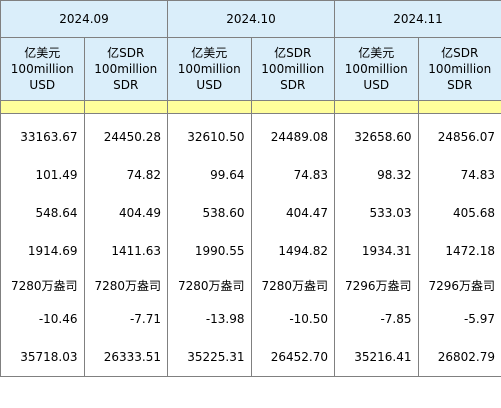 The width and height of the screenshot is (501, 408). What do you see at coordinates (459, 134) in the screenshot?
I see `value-cell: 24856.07` at bounding box center [459, 134].